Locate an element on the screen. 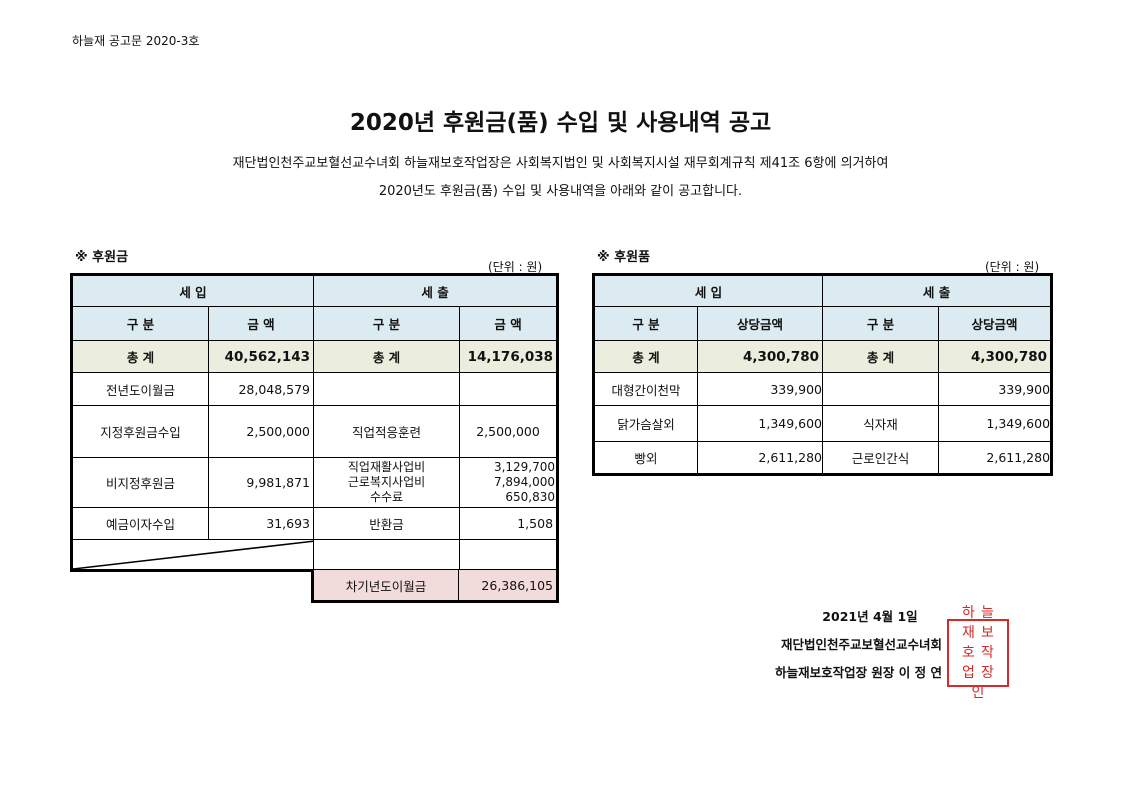 The image size is (1121, 793). money-section-title: ※ 후원금 is located at coordinates (102, 257).